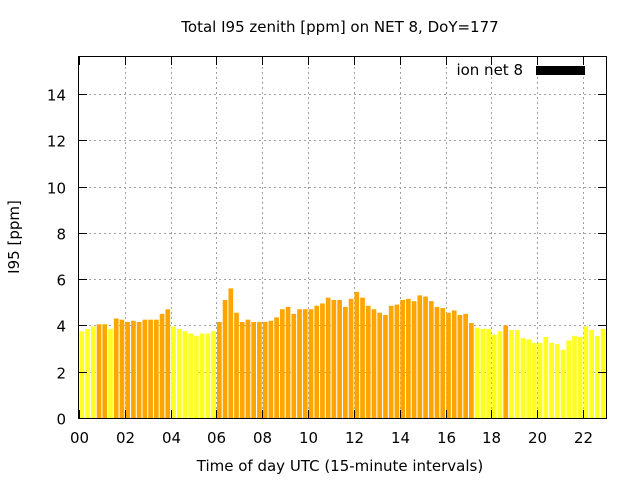 The image size is (640, 480). Describe the element at coordinates (354, 438) in the screenshot. I see `x-tick-label: 12` at that location.